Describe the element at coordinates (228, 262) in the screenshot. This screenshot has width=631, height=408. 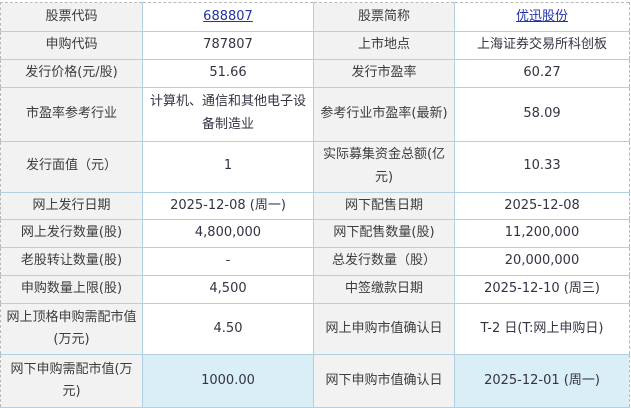
I see `old-share-transfer-quantity-value: -` at that location.